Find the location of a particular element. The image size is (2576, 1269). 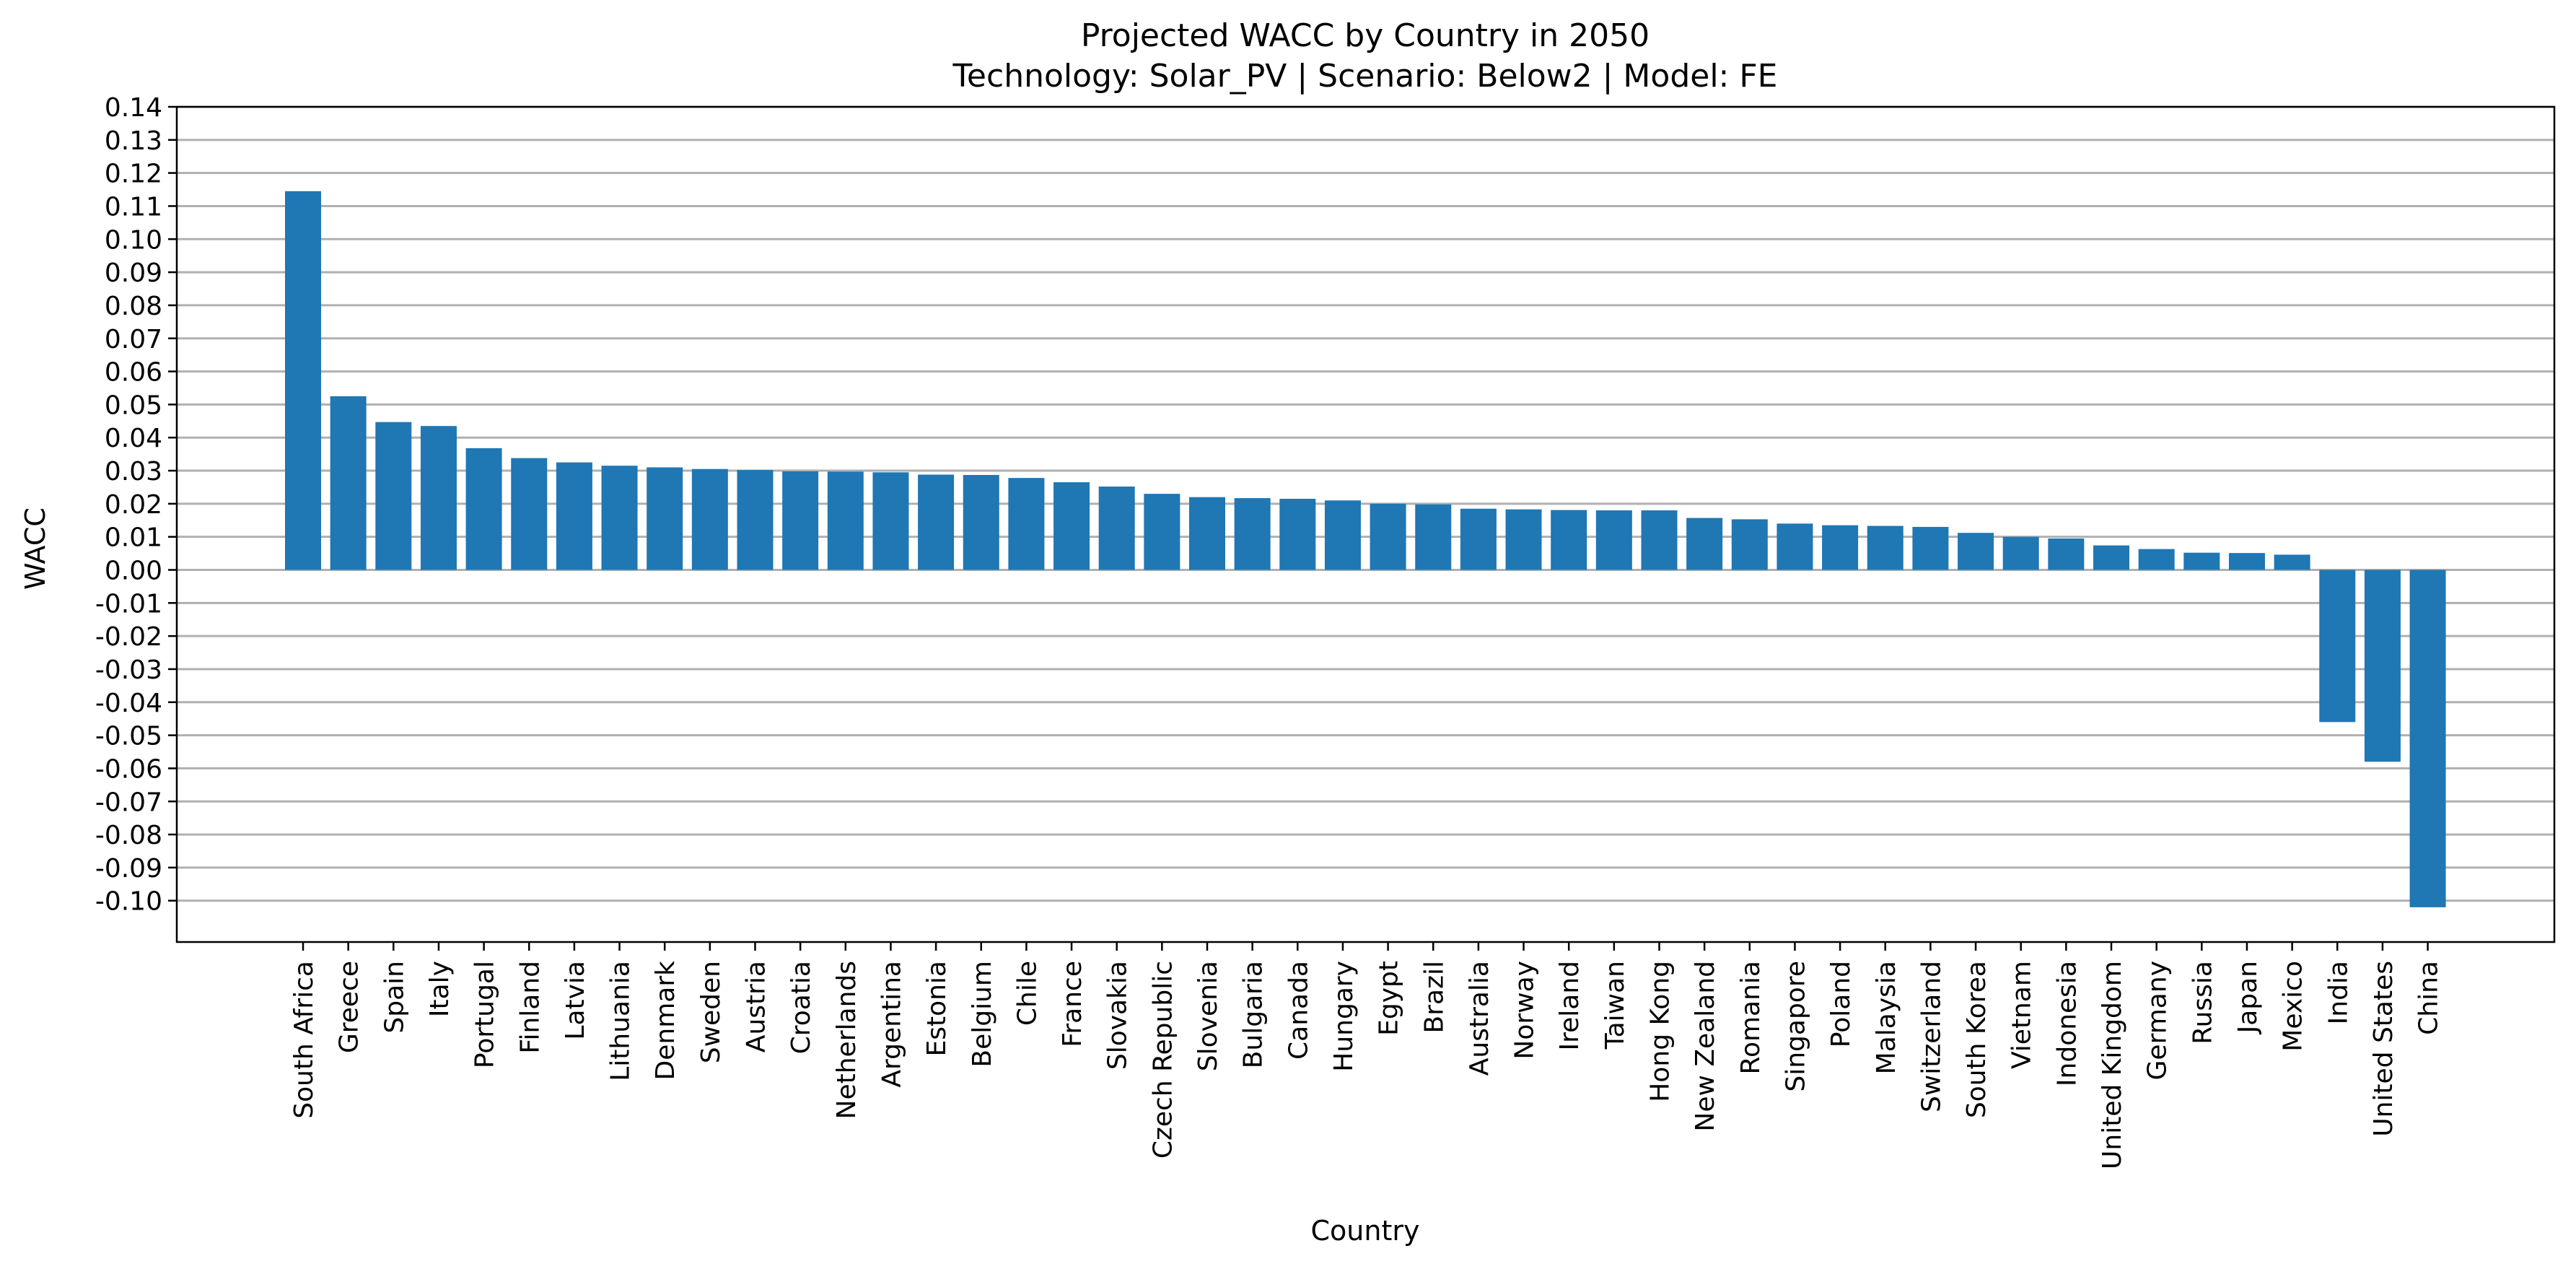

y-tick-label: 0.06 is located at coordinates (133, 373).